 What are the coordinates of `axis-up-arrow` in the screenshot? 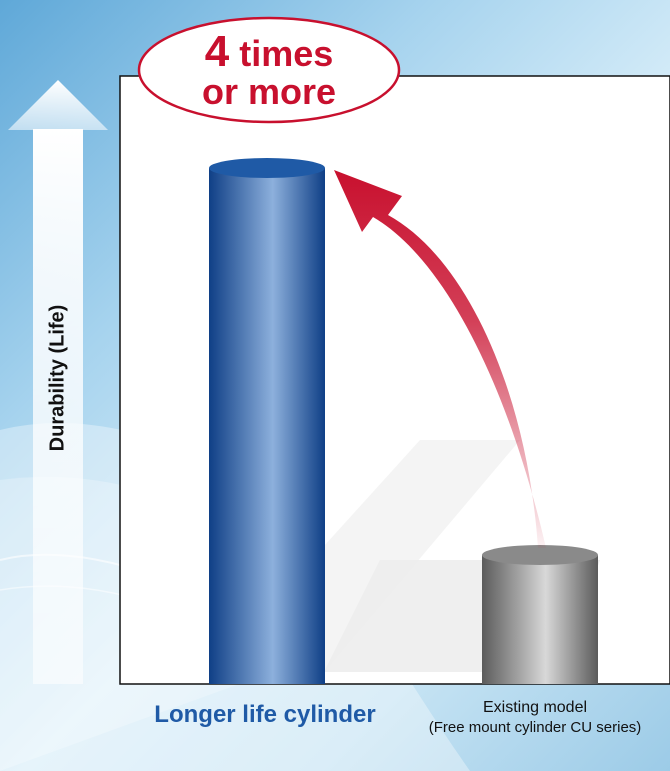 It's located at (58, 382).